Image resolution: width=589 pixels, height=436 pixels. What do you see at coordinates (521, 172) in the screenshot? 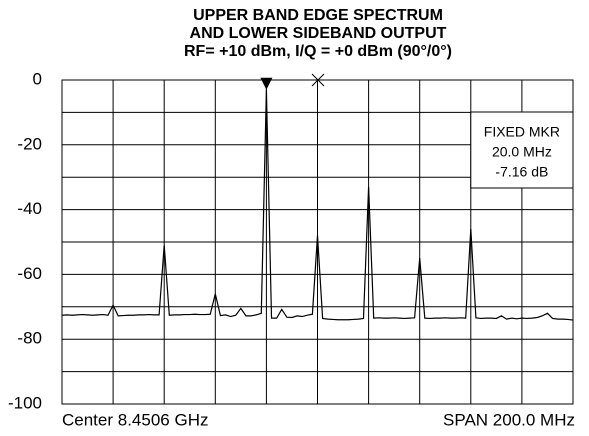
I see `annotation: -7.16 dB` at bounding box center [521, 172].